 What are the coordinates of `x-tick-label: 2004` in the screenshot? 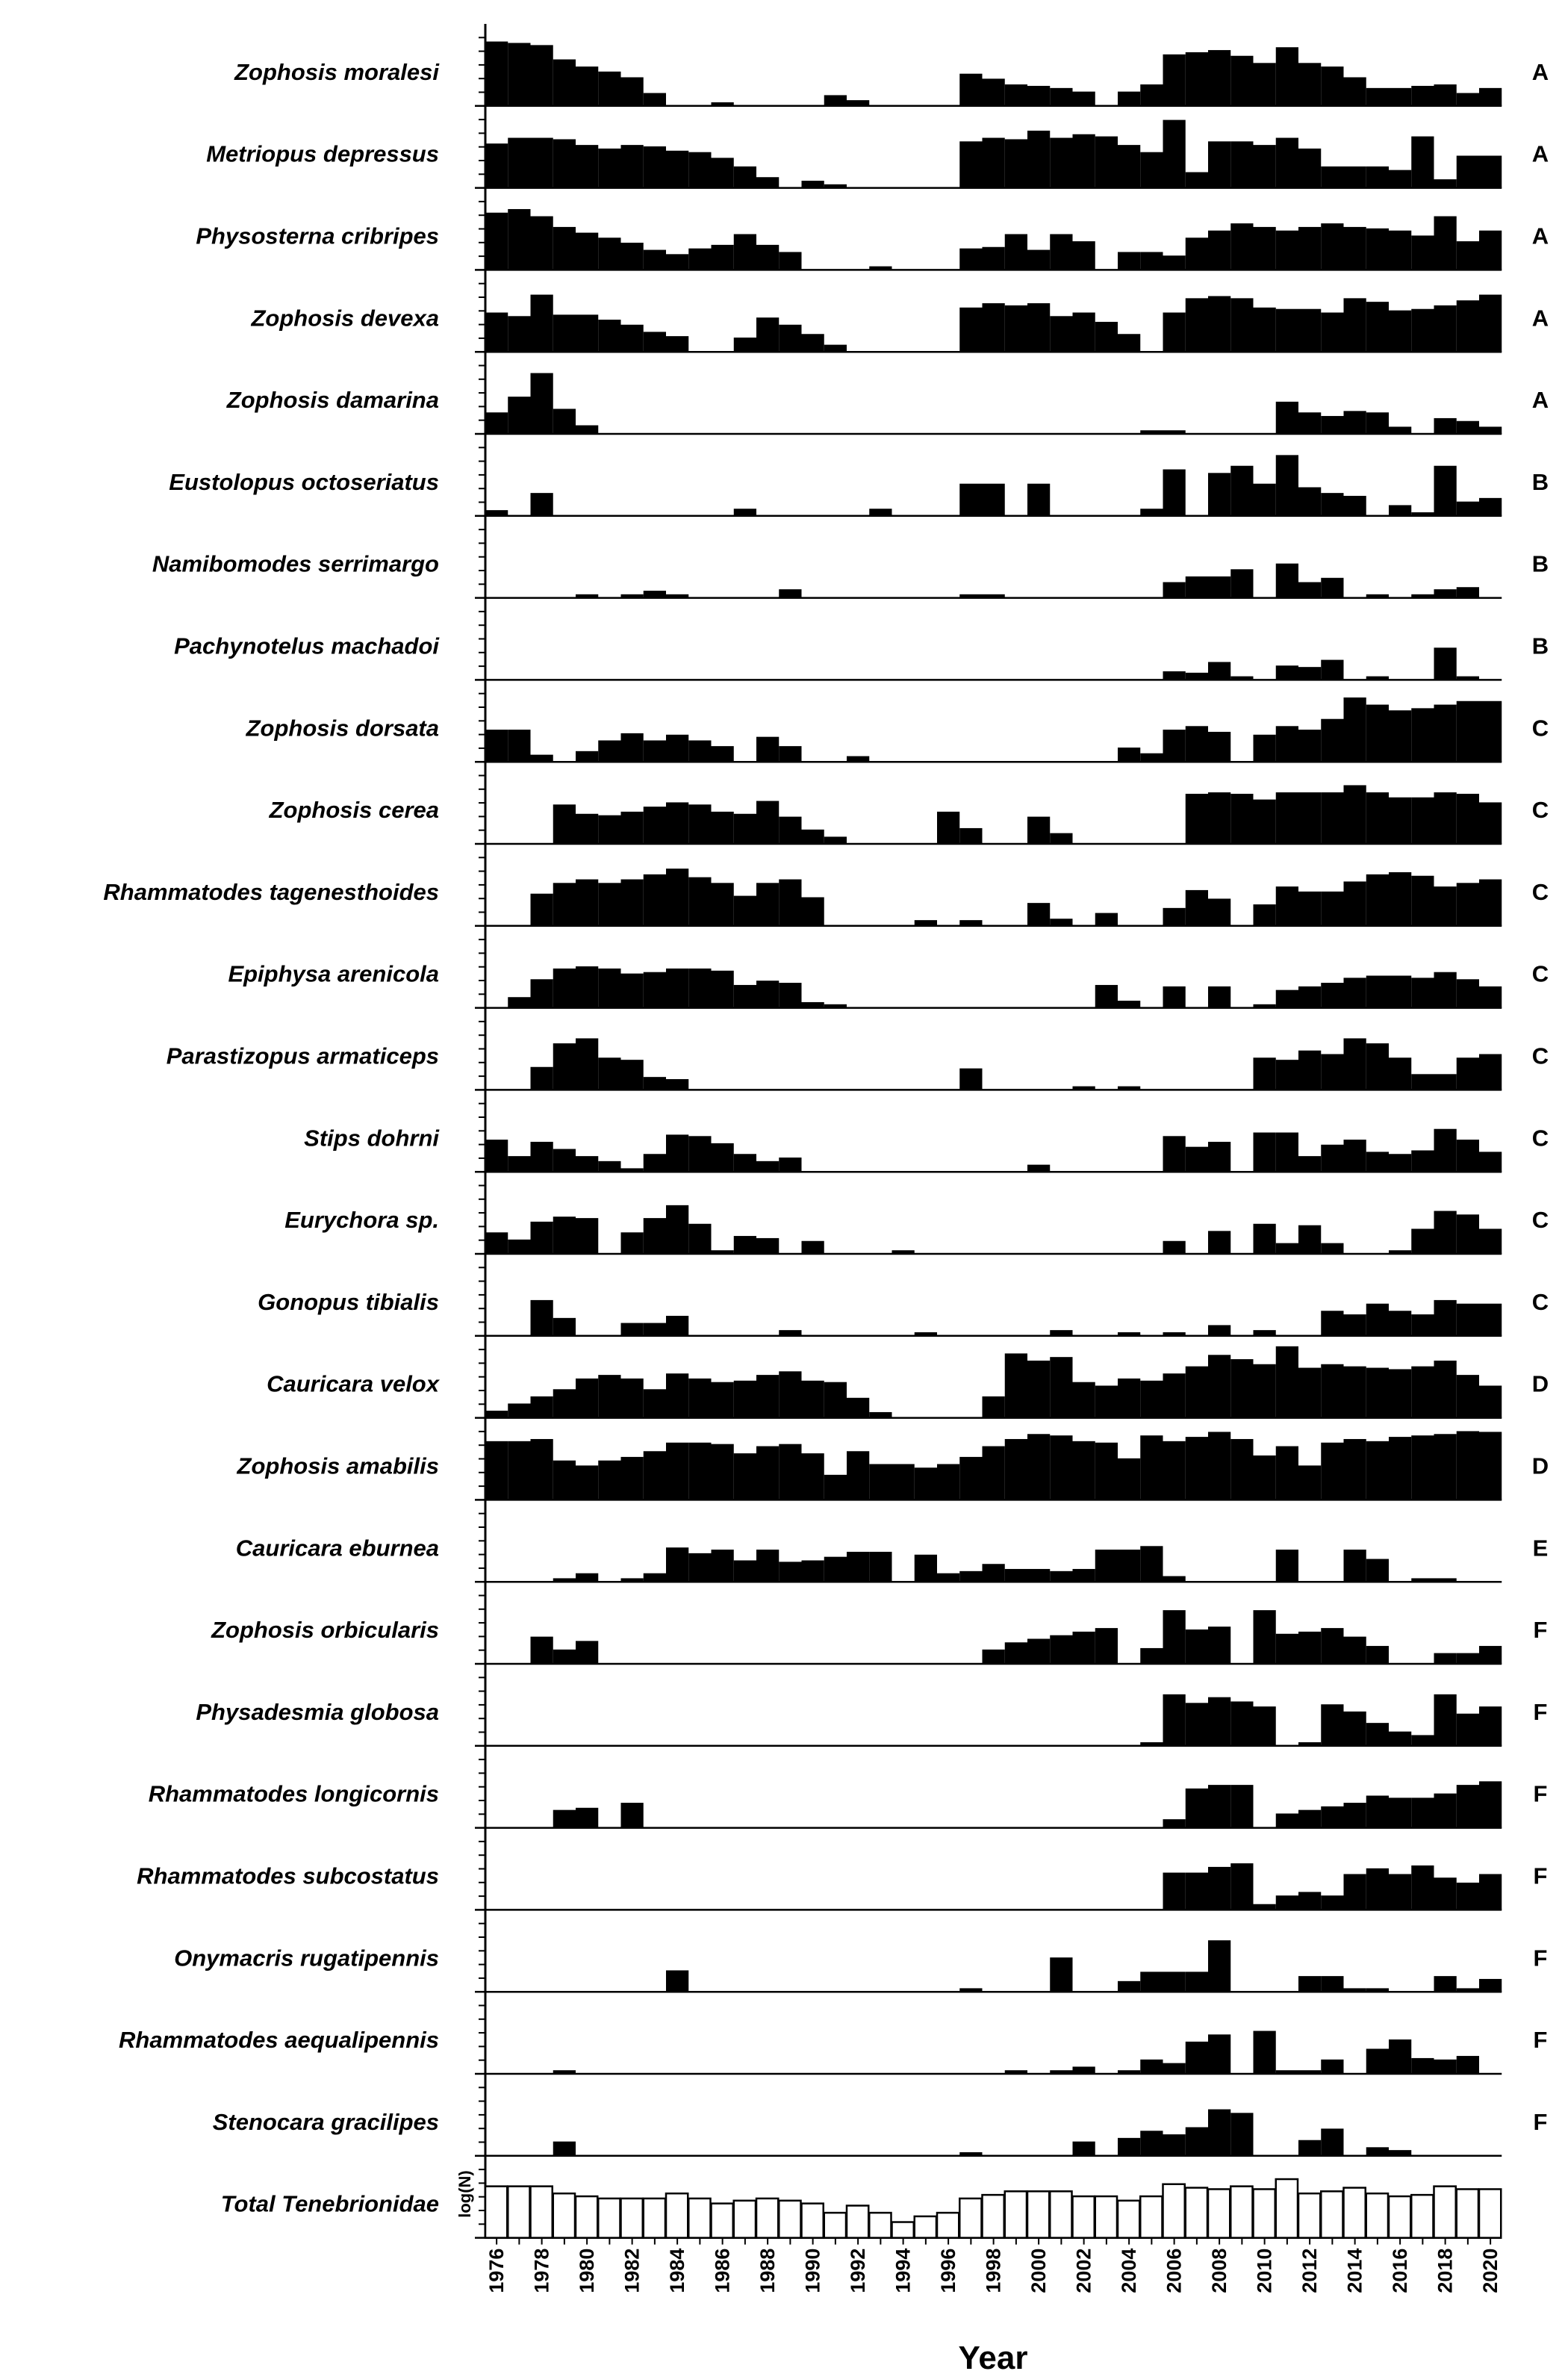 It's located at (1129, 2271).